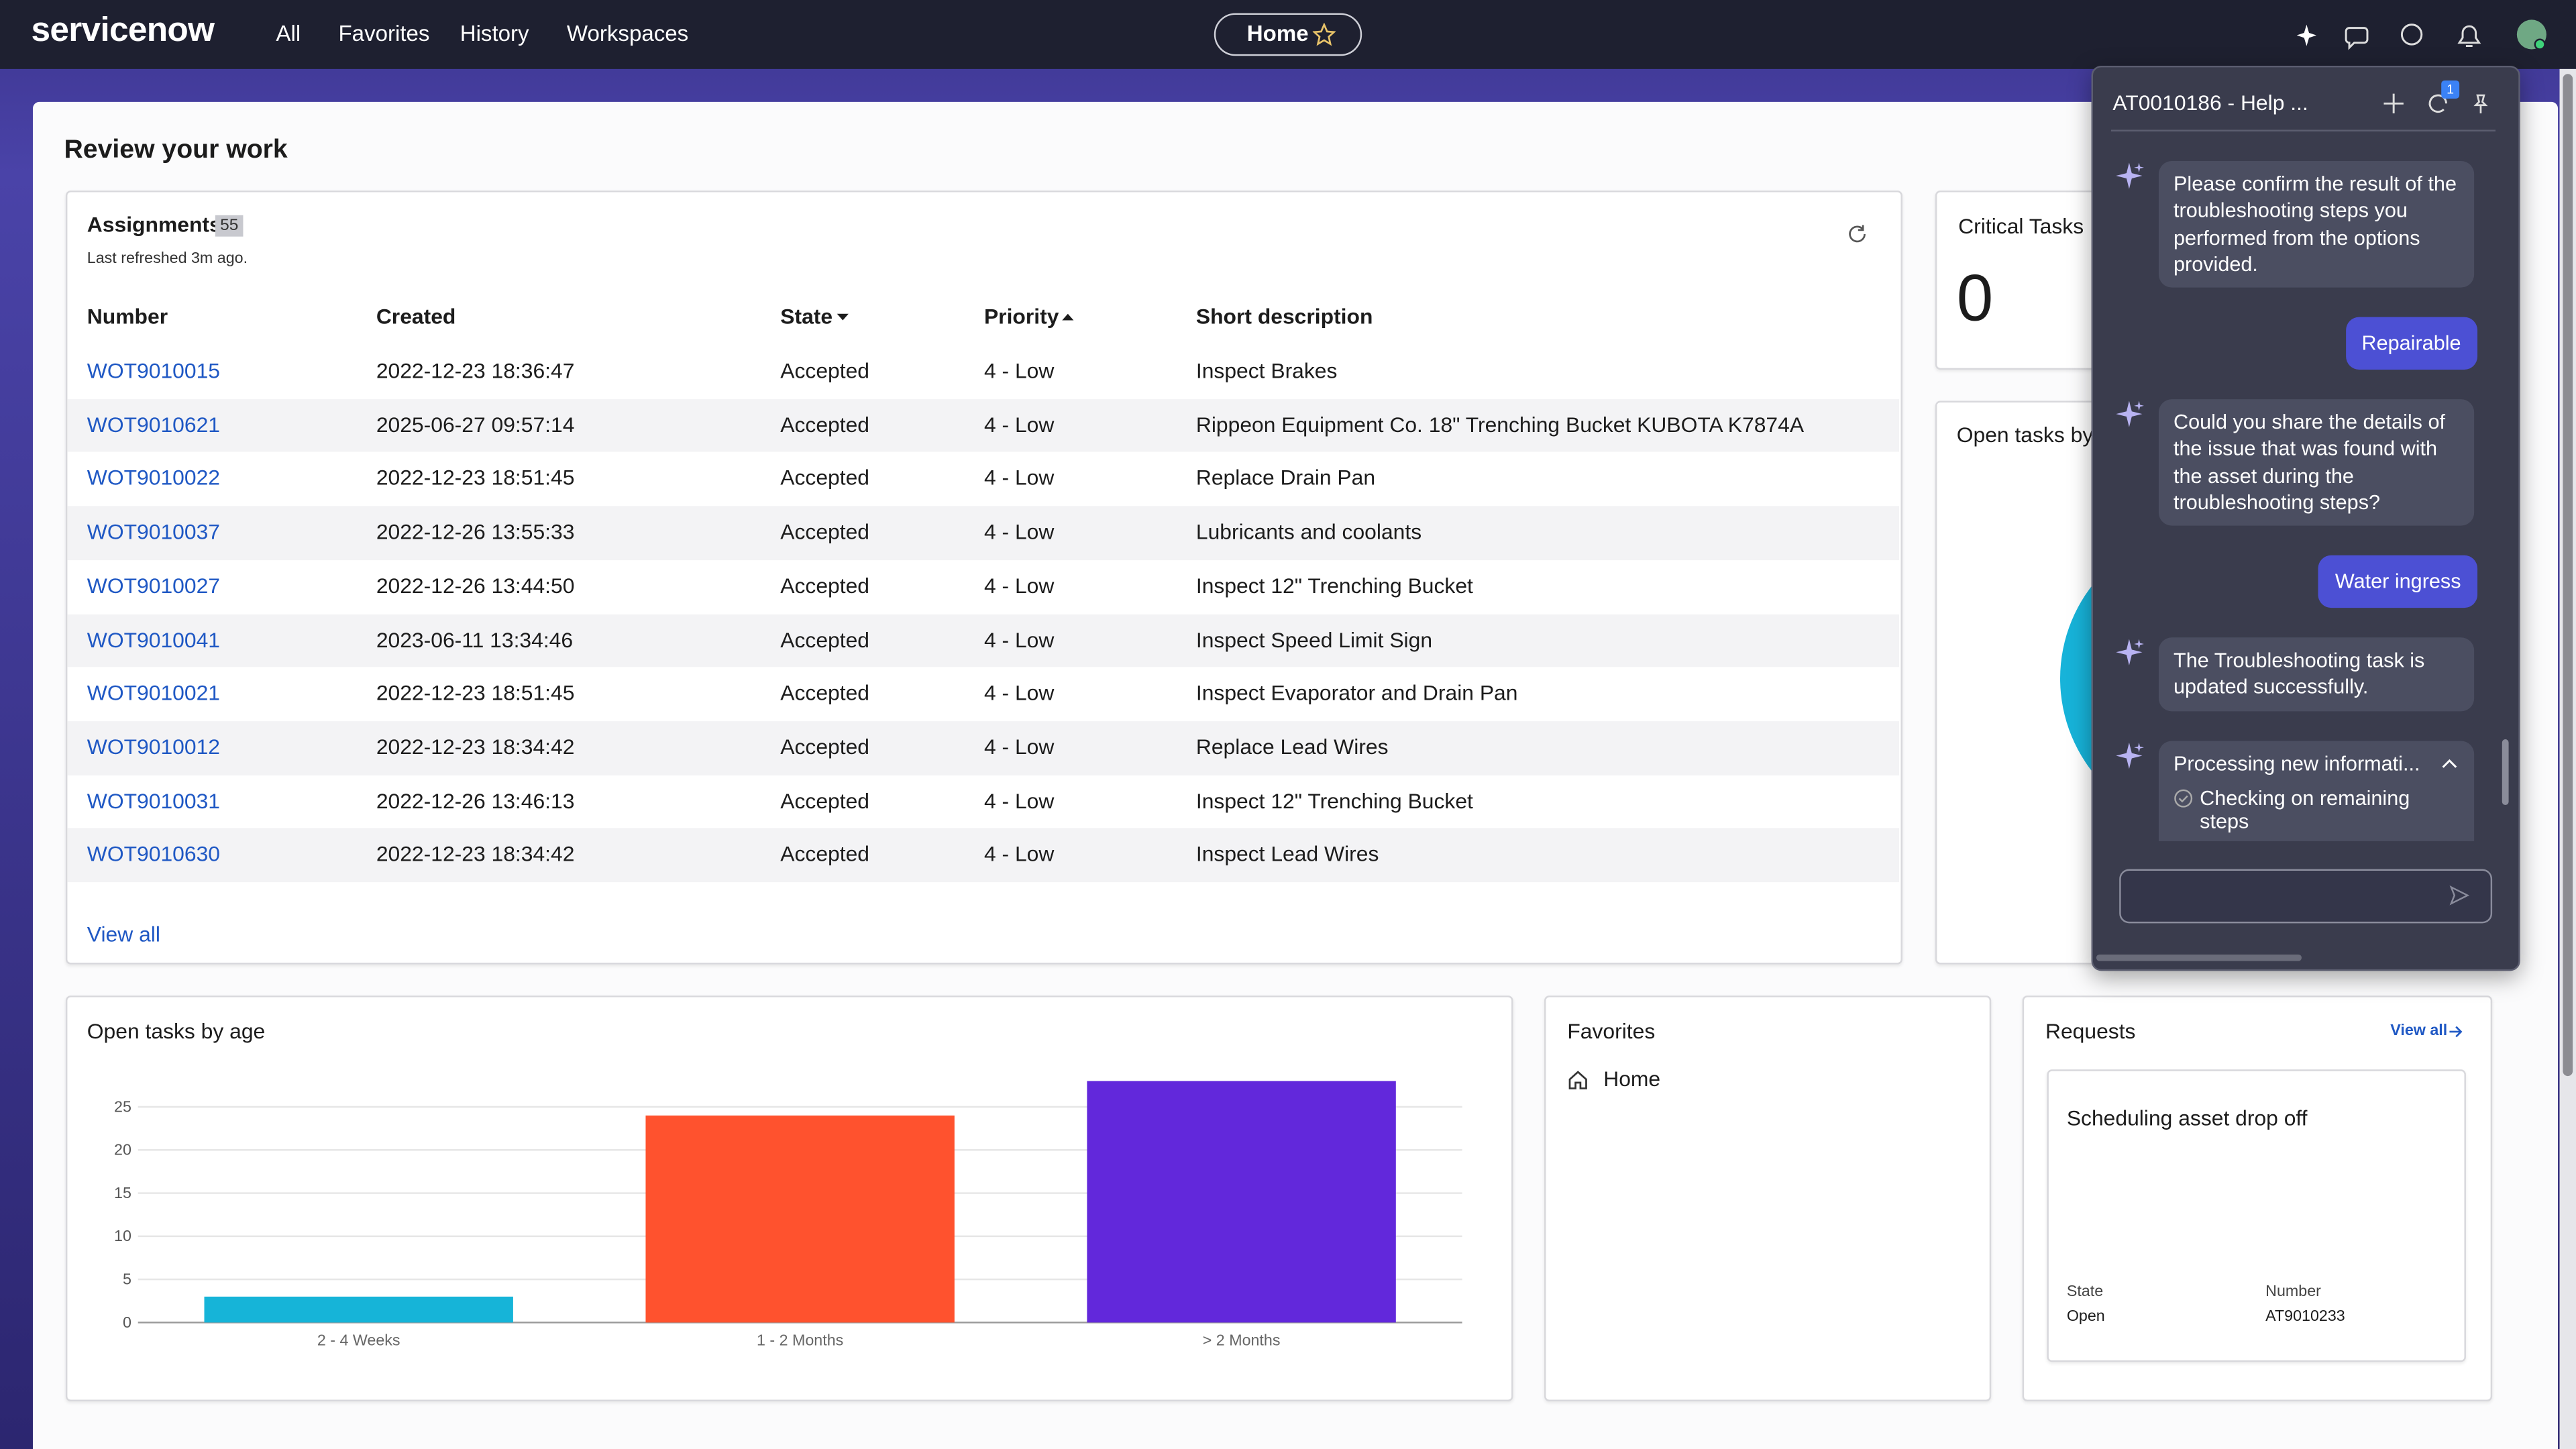  I want to click on requests-view-all: View all, so click(2418, 1031).